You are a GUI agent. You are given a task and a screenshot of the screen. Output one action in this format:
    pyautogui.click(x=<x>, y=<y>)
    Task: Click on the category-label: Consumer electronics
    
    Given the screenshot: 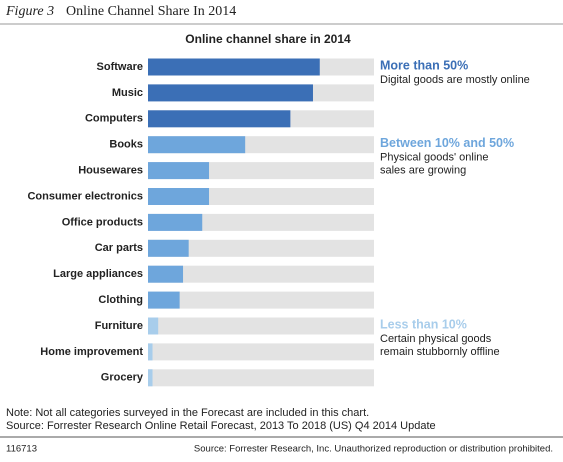 What is the action you would take?
    pyautogui.click(x=85, y=196)
    